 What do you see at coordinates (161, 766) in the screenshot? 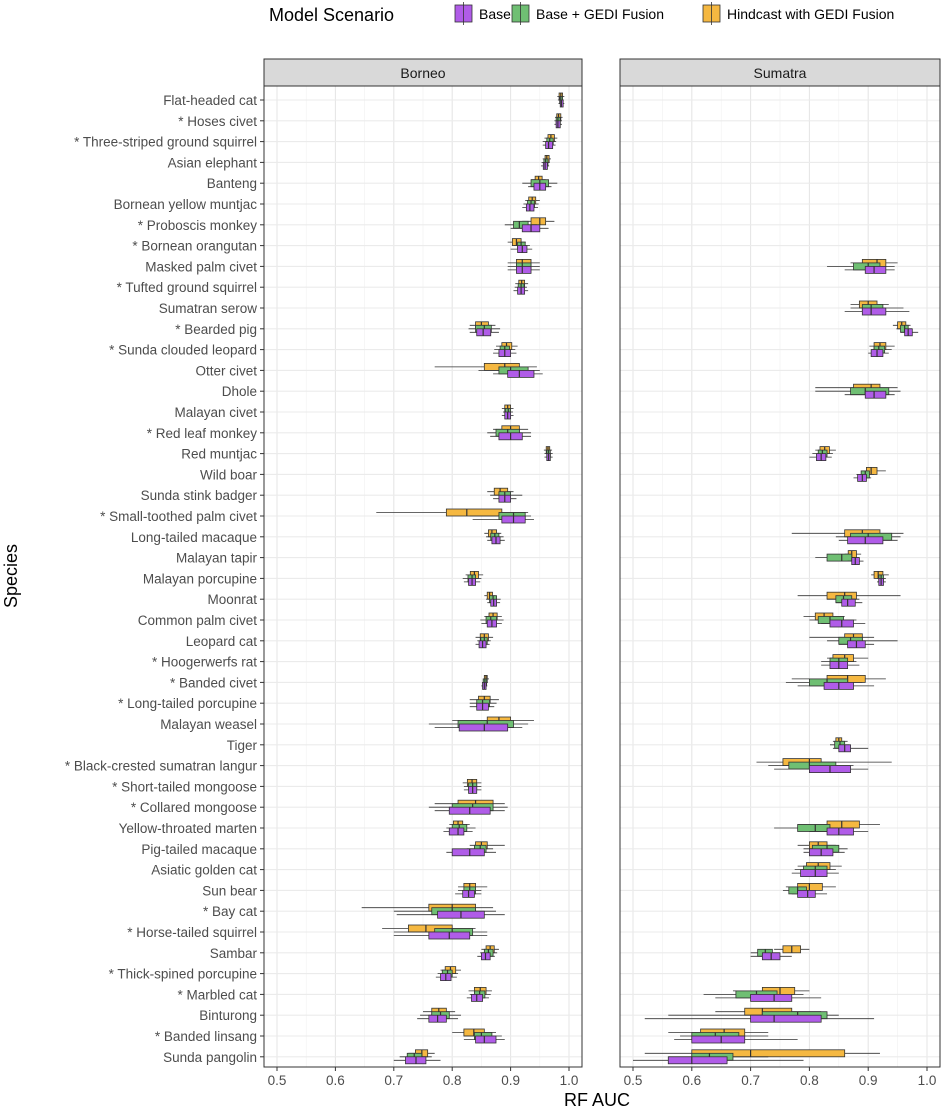
I see `species-label: * Black-crested sumatran langur` at bounding box center [161, 766].